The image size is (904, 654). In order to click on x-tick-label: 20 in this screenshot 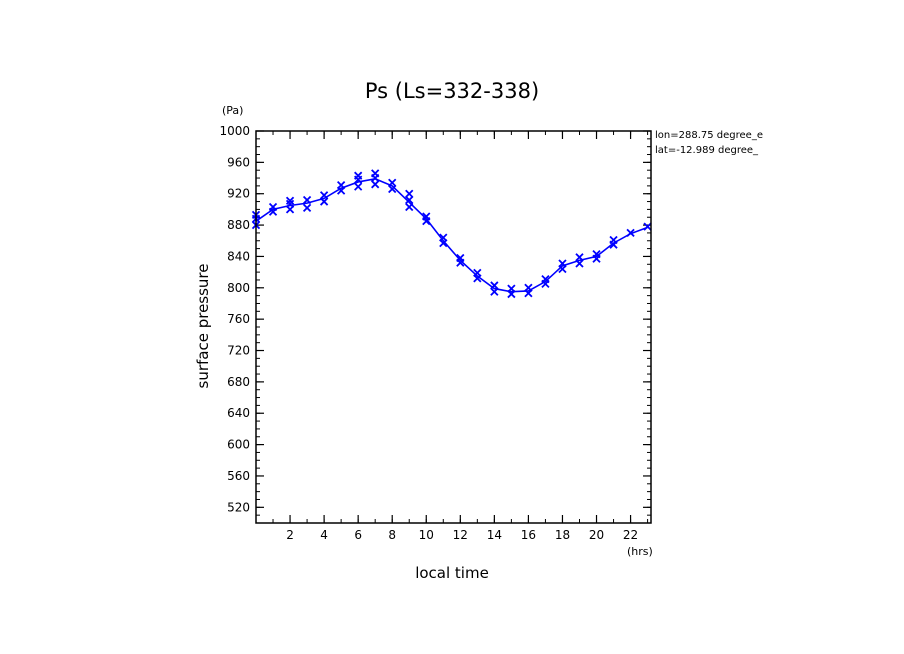, I will do `click(596, 535)`.